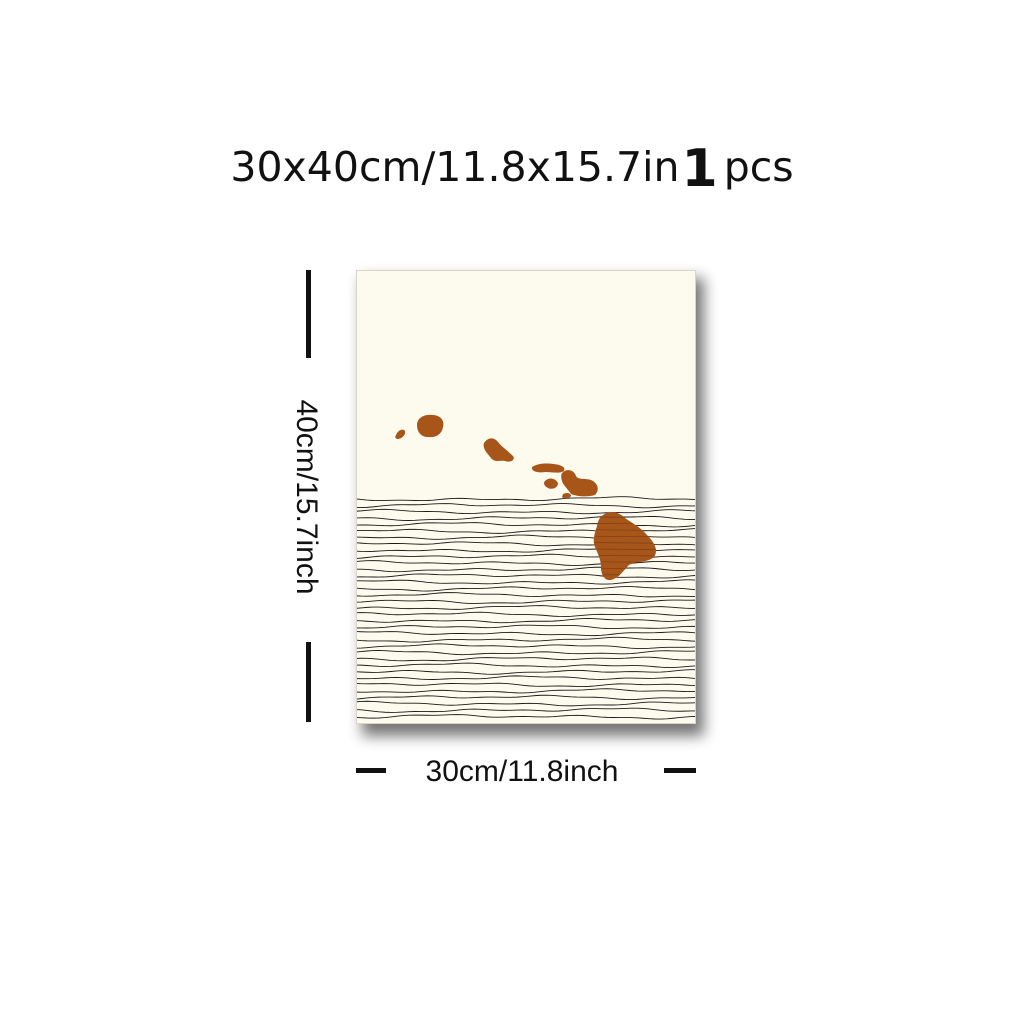  What do you see at coordinates (758, 167) in the screenshot?
I see `quantity-unit: pcs` at bounding box center [758, 167].